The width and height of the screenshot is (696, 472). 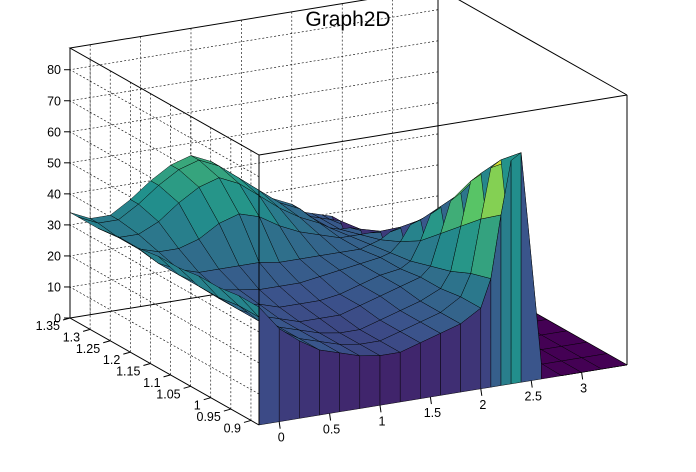 What do you see at coordinates (54, 70) in the screenshot?
I see `z-tick-label-8: 80` at bounding box center [54, 70].